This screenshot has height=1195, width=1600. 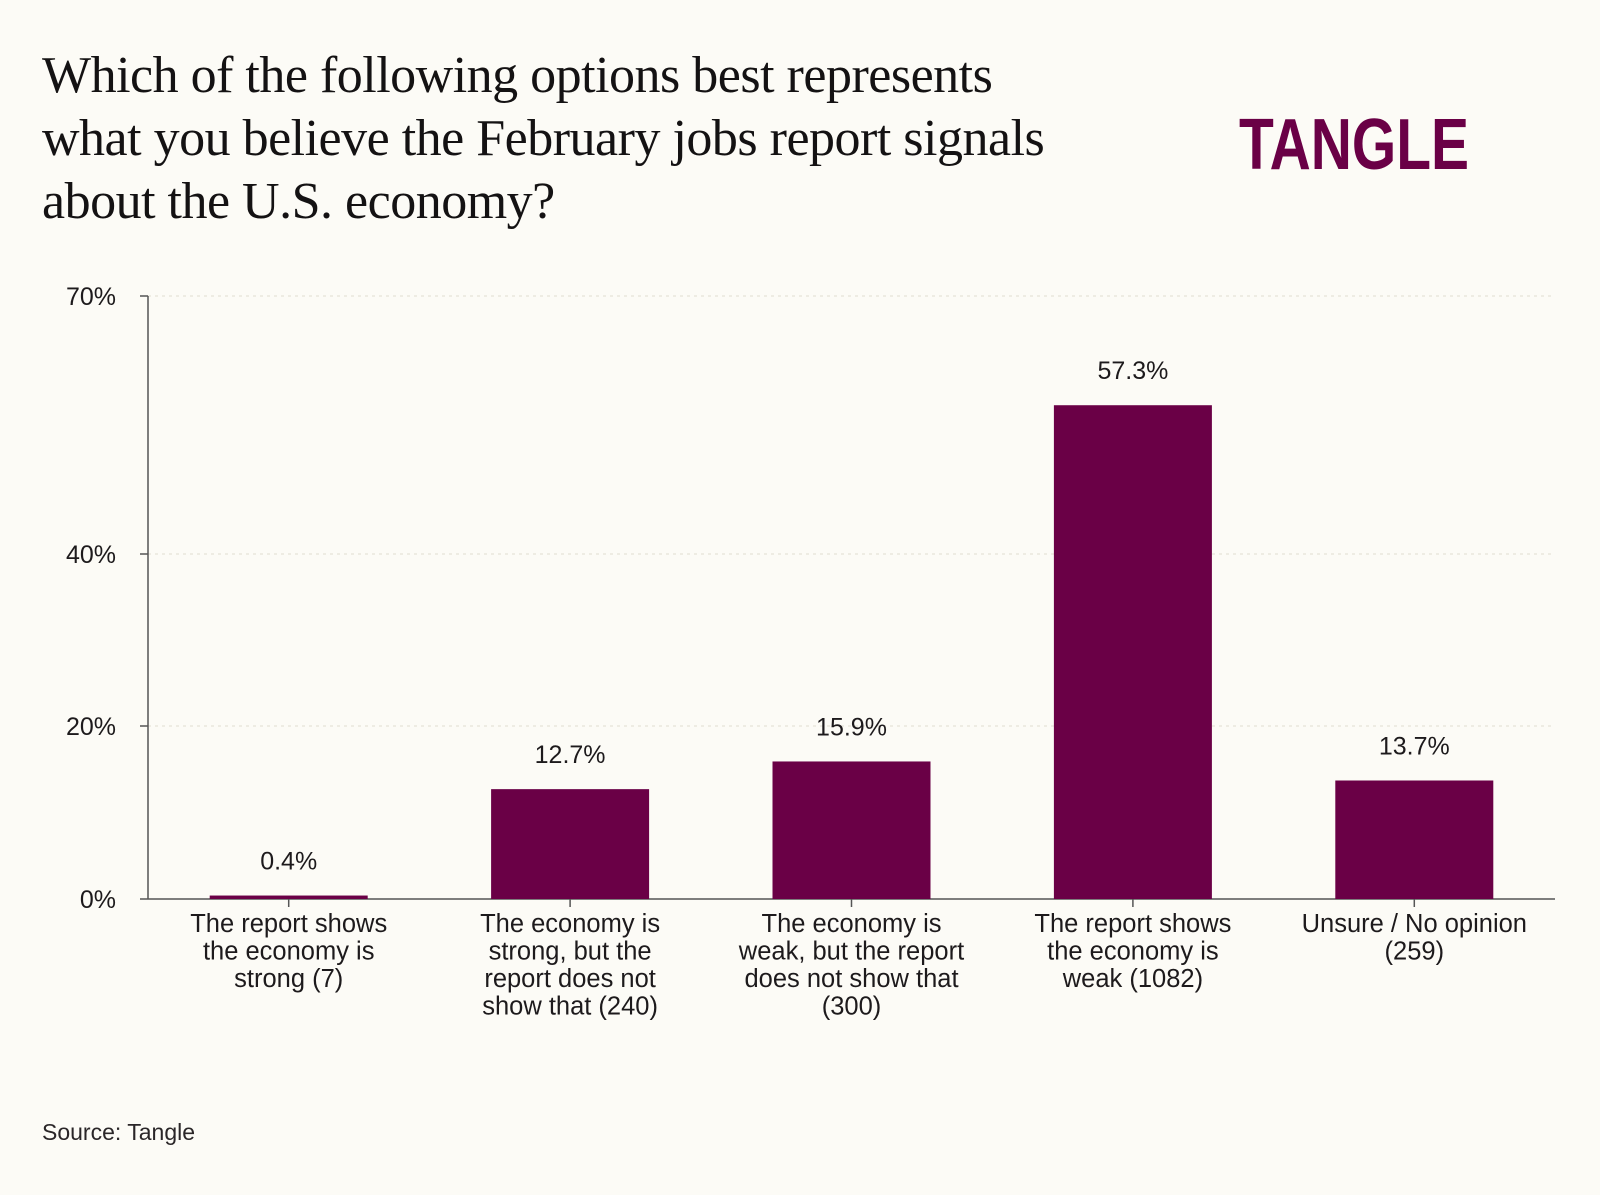 I want to click on category-label-line: strong (7), so click(x=288, y=979).